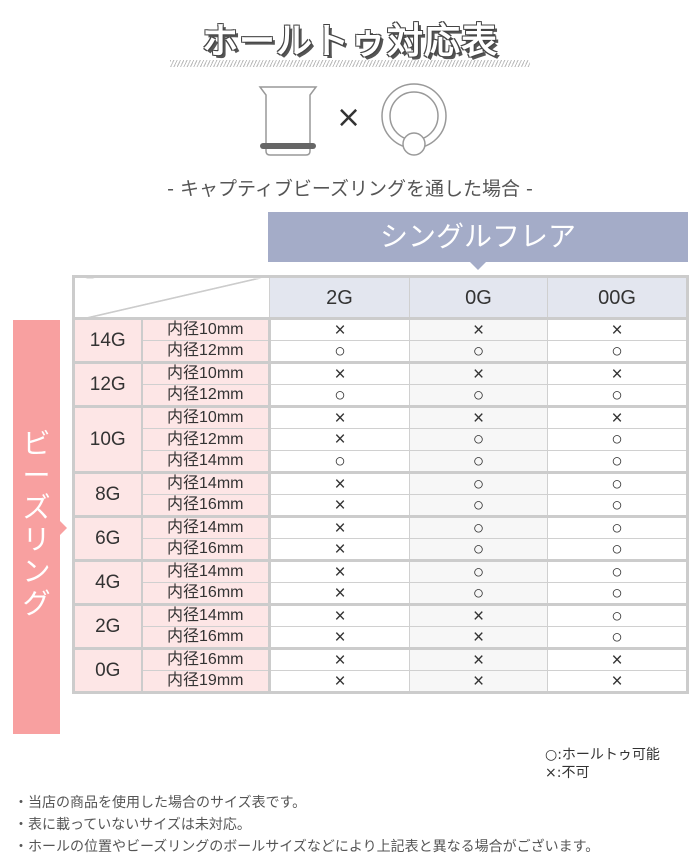 The height and width of the screenshot is (862, 700). I want to click on gauge-cell: 4G, so click(108, 582).